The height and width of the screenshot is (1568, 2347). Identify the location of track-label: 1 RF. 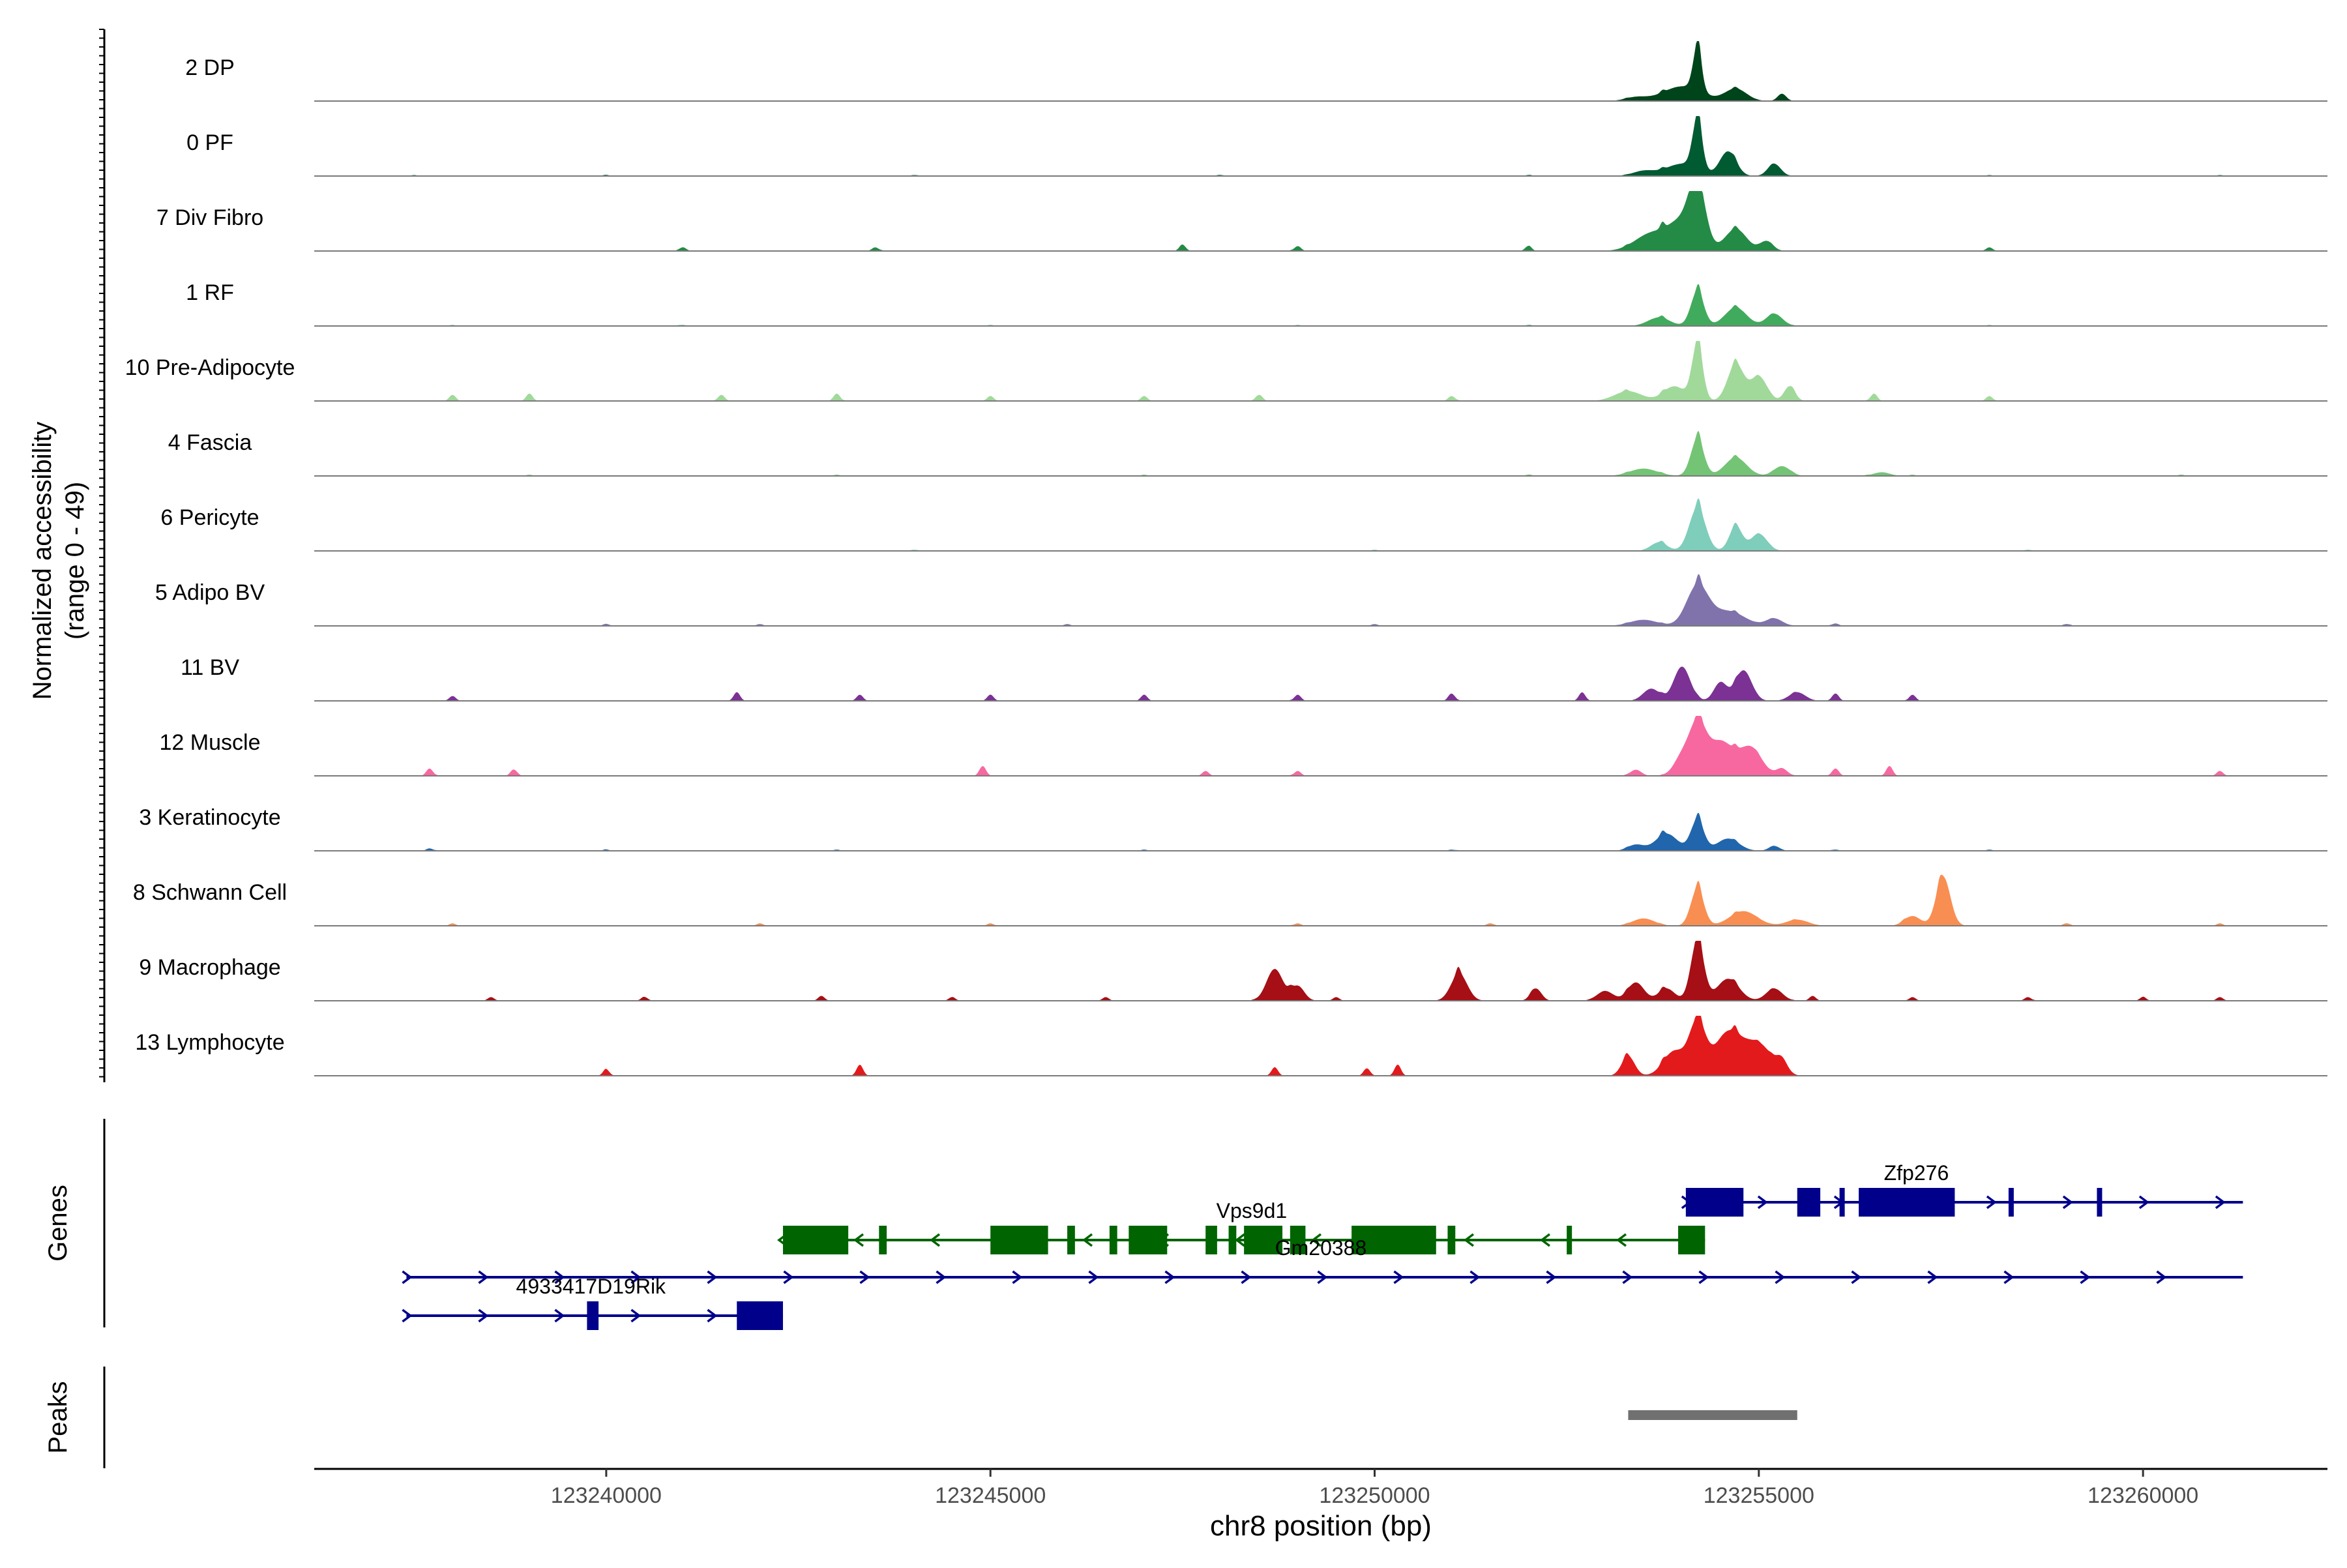
(210, 292).